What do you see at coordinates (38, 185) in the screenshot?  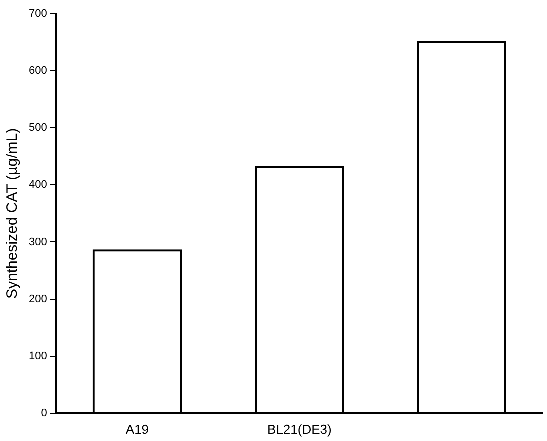 I see `y-tick-label: 400` at bounding box center [38, 185].